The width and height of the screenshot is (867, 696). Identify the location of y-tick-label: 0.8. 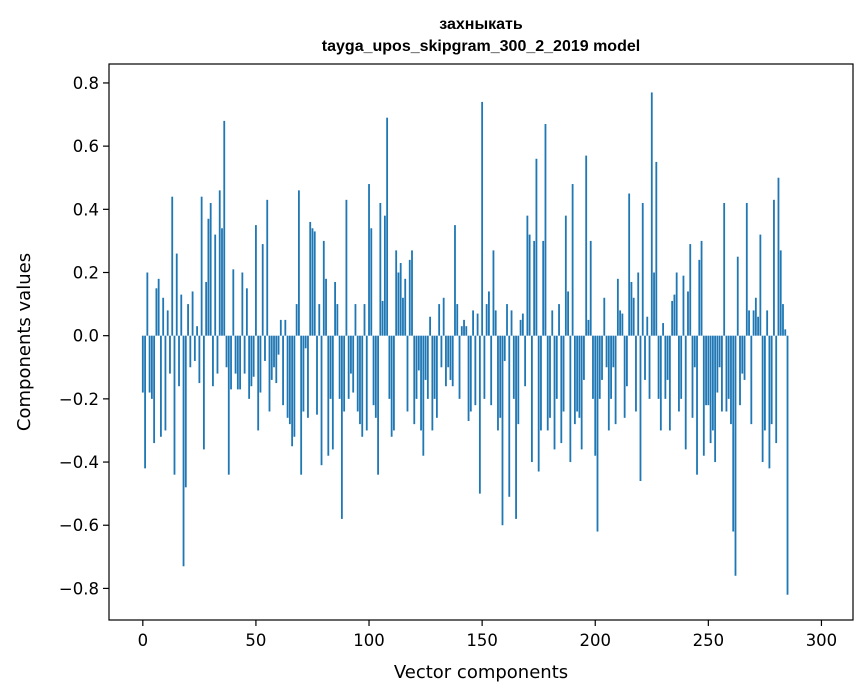
(86, 83).